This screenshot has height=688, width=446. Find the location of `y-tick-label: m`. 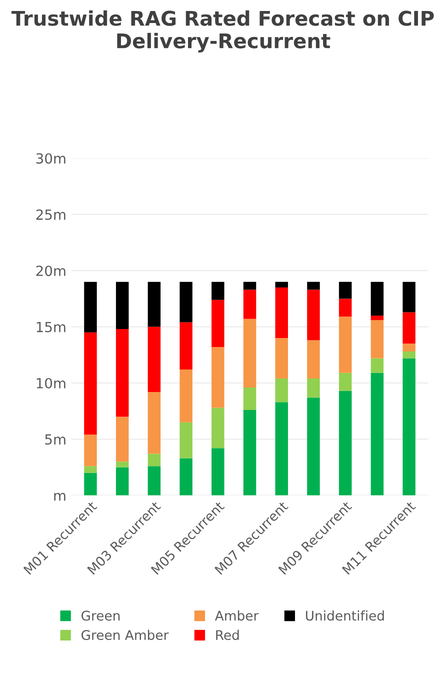

y-tick-label: m is located at coordinates (60, 496).